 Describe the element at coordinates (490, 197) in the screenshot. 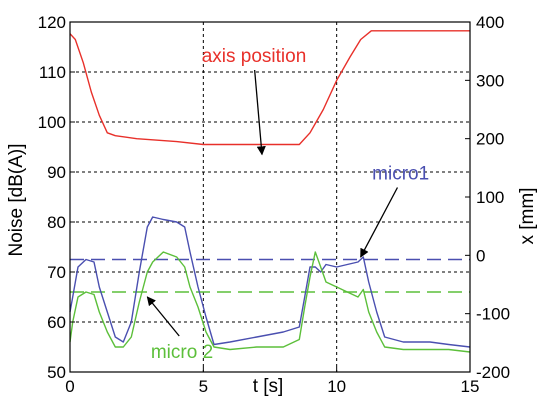

I see `y-right-tick-label-3: 100` at that location.